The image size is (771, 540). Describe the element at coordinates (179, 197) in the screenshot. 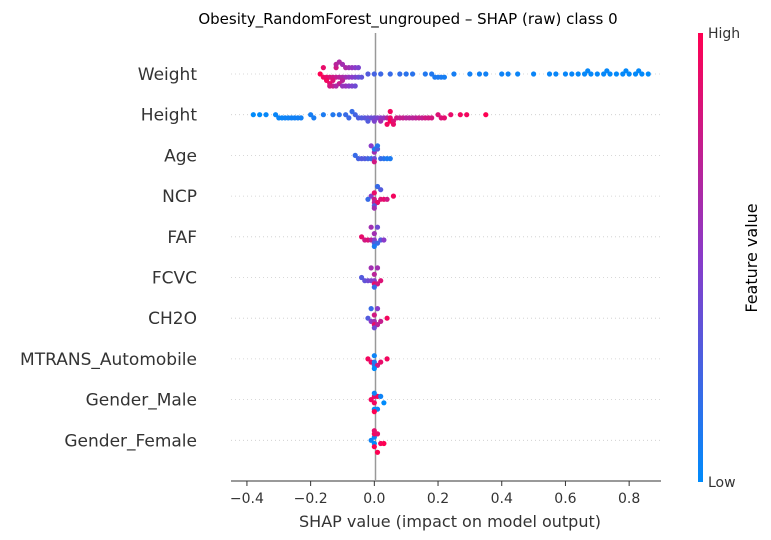

I see `feature-label: NCP` at that location.